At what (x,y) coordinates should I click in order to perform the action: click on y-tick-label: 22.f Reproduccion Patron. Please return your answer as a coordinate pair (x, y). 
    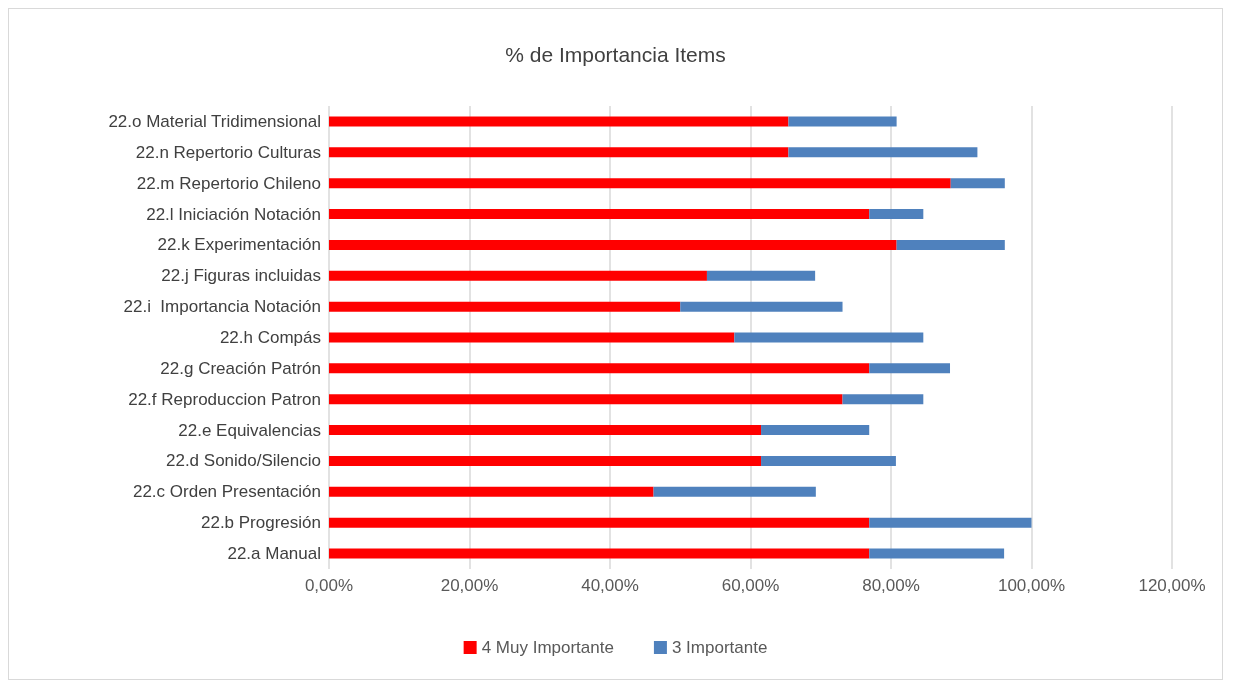
    Looking at the image, I should click on (224, 399).